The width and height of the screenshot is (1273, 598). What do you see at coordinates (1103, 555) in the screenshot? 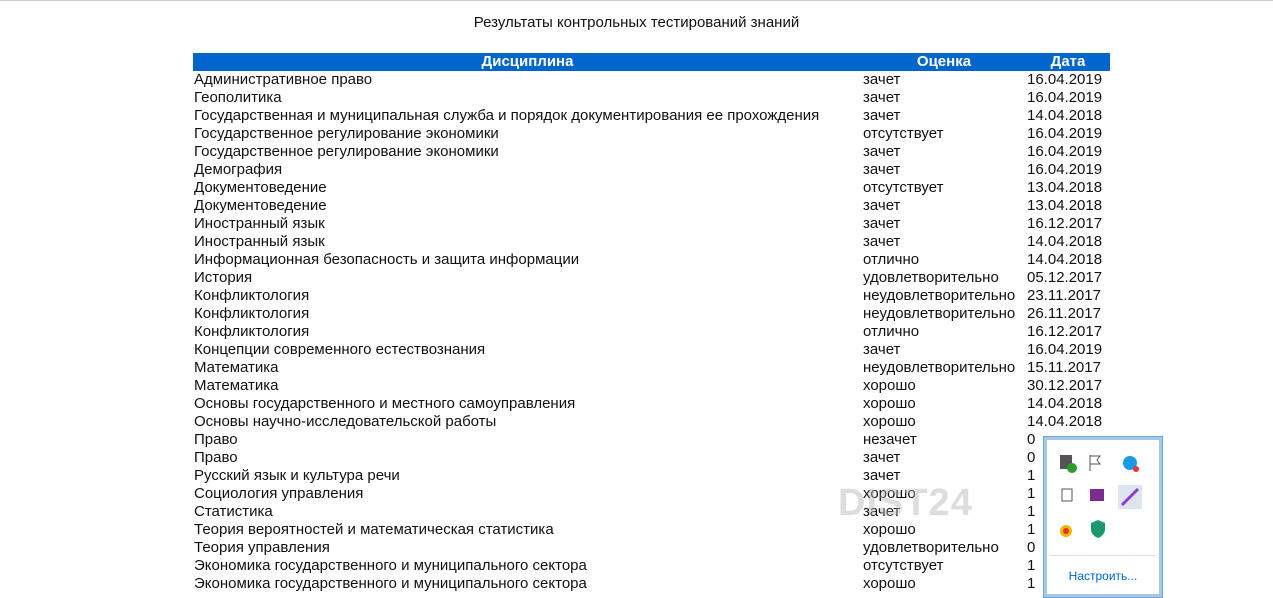
I see `separator` at bounding box center [1103, 555].